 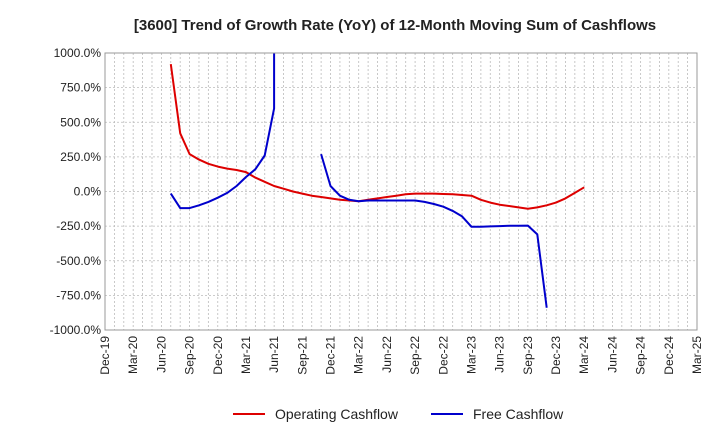 I want to click on x-tick-label: Sep-21, so click(x=302, y=355).